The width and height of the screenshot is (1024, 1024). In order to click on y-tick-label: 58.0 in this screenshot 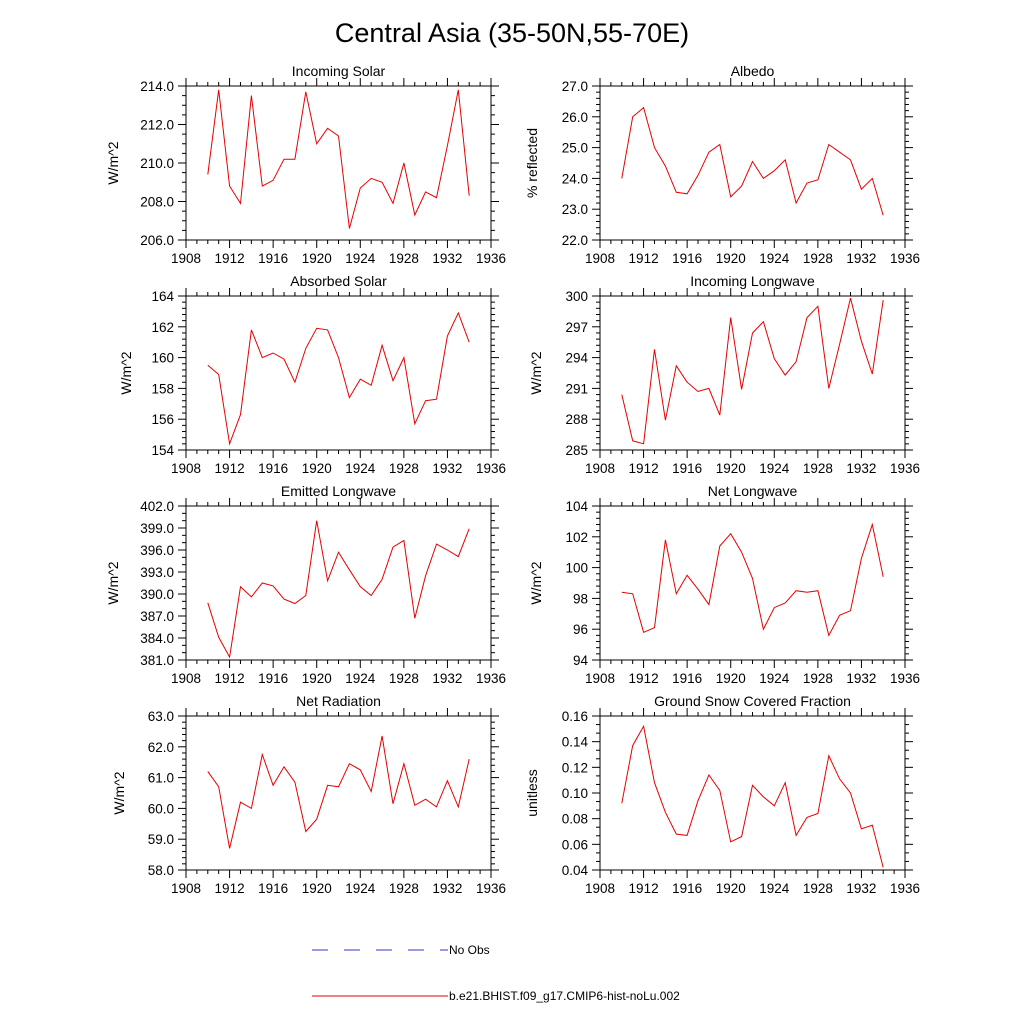, I will do `click(161, 870)`.